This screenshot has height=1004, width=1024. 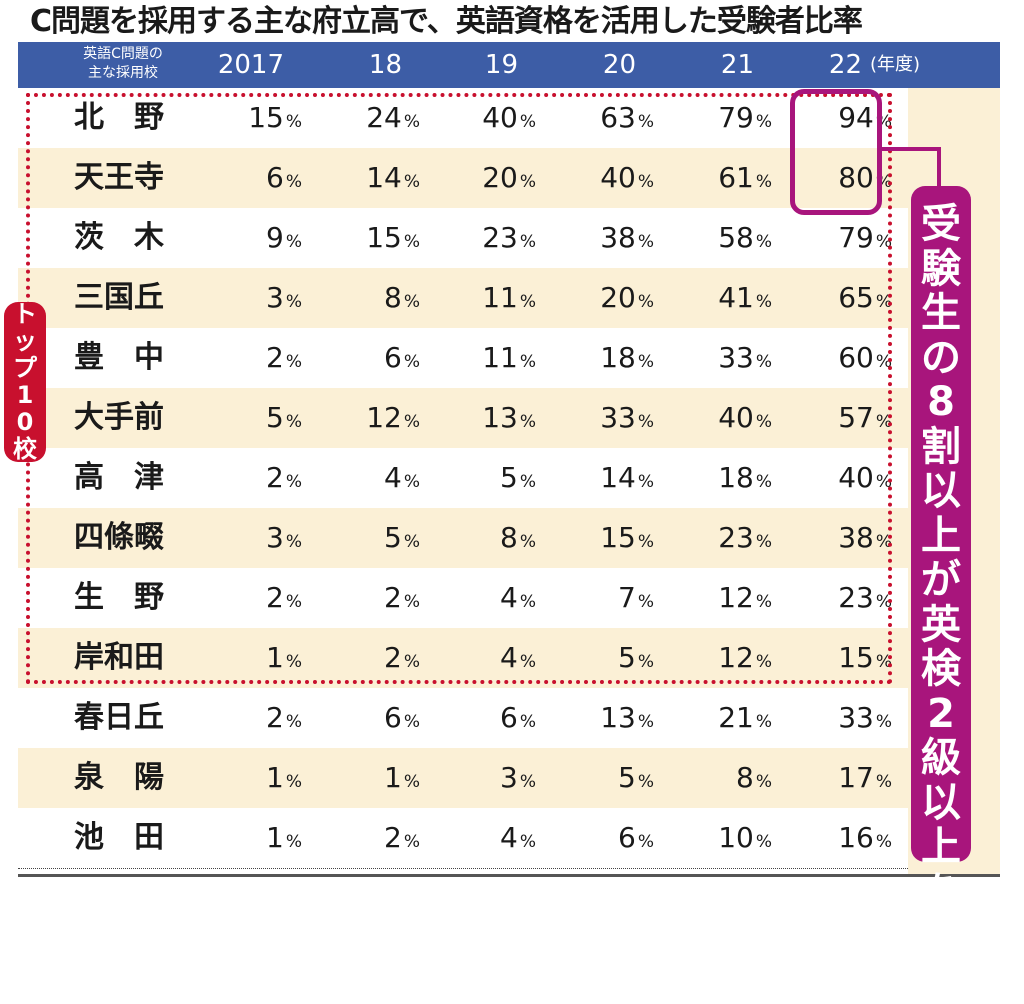 What do you see at coordinates (856, 357) in the screenshot?
I see `value-number: 60` at bounding box center [856, 357].